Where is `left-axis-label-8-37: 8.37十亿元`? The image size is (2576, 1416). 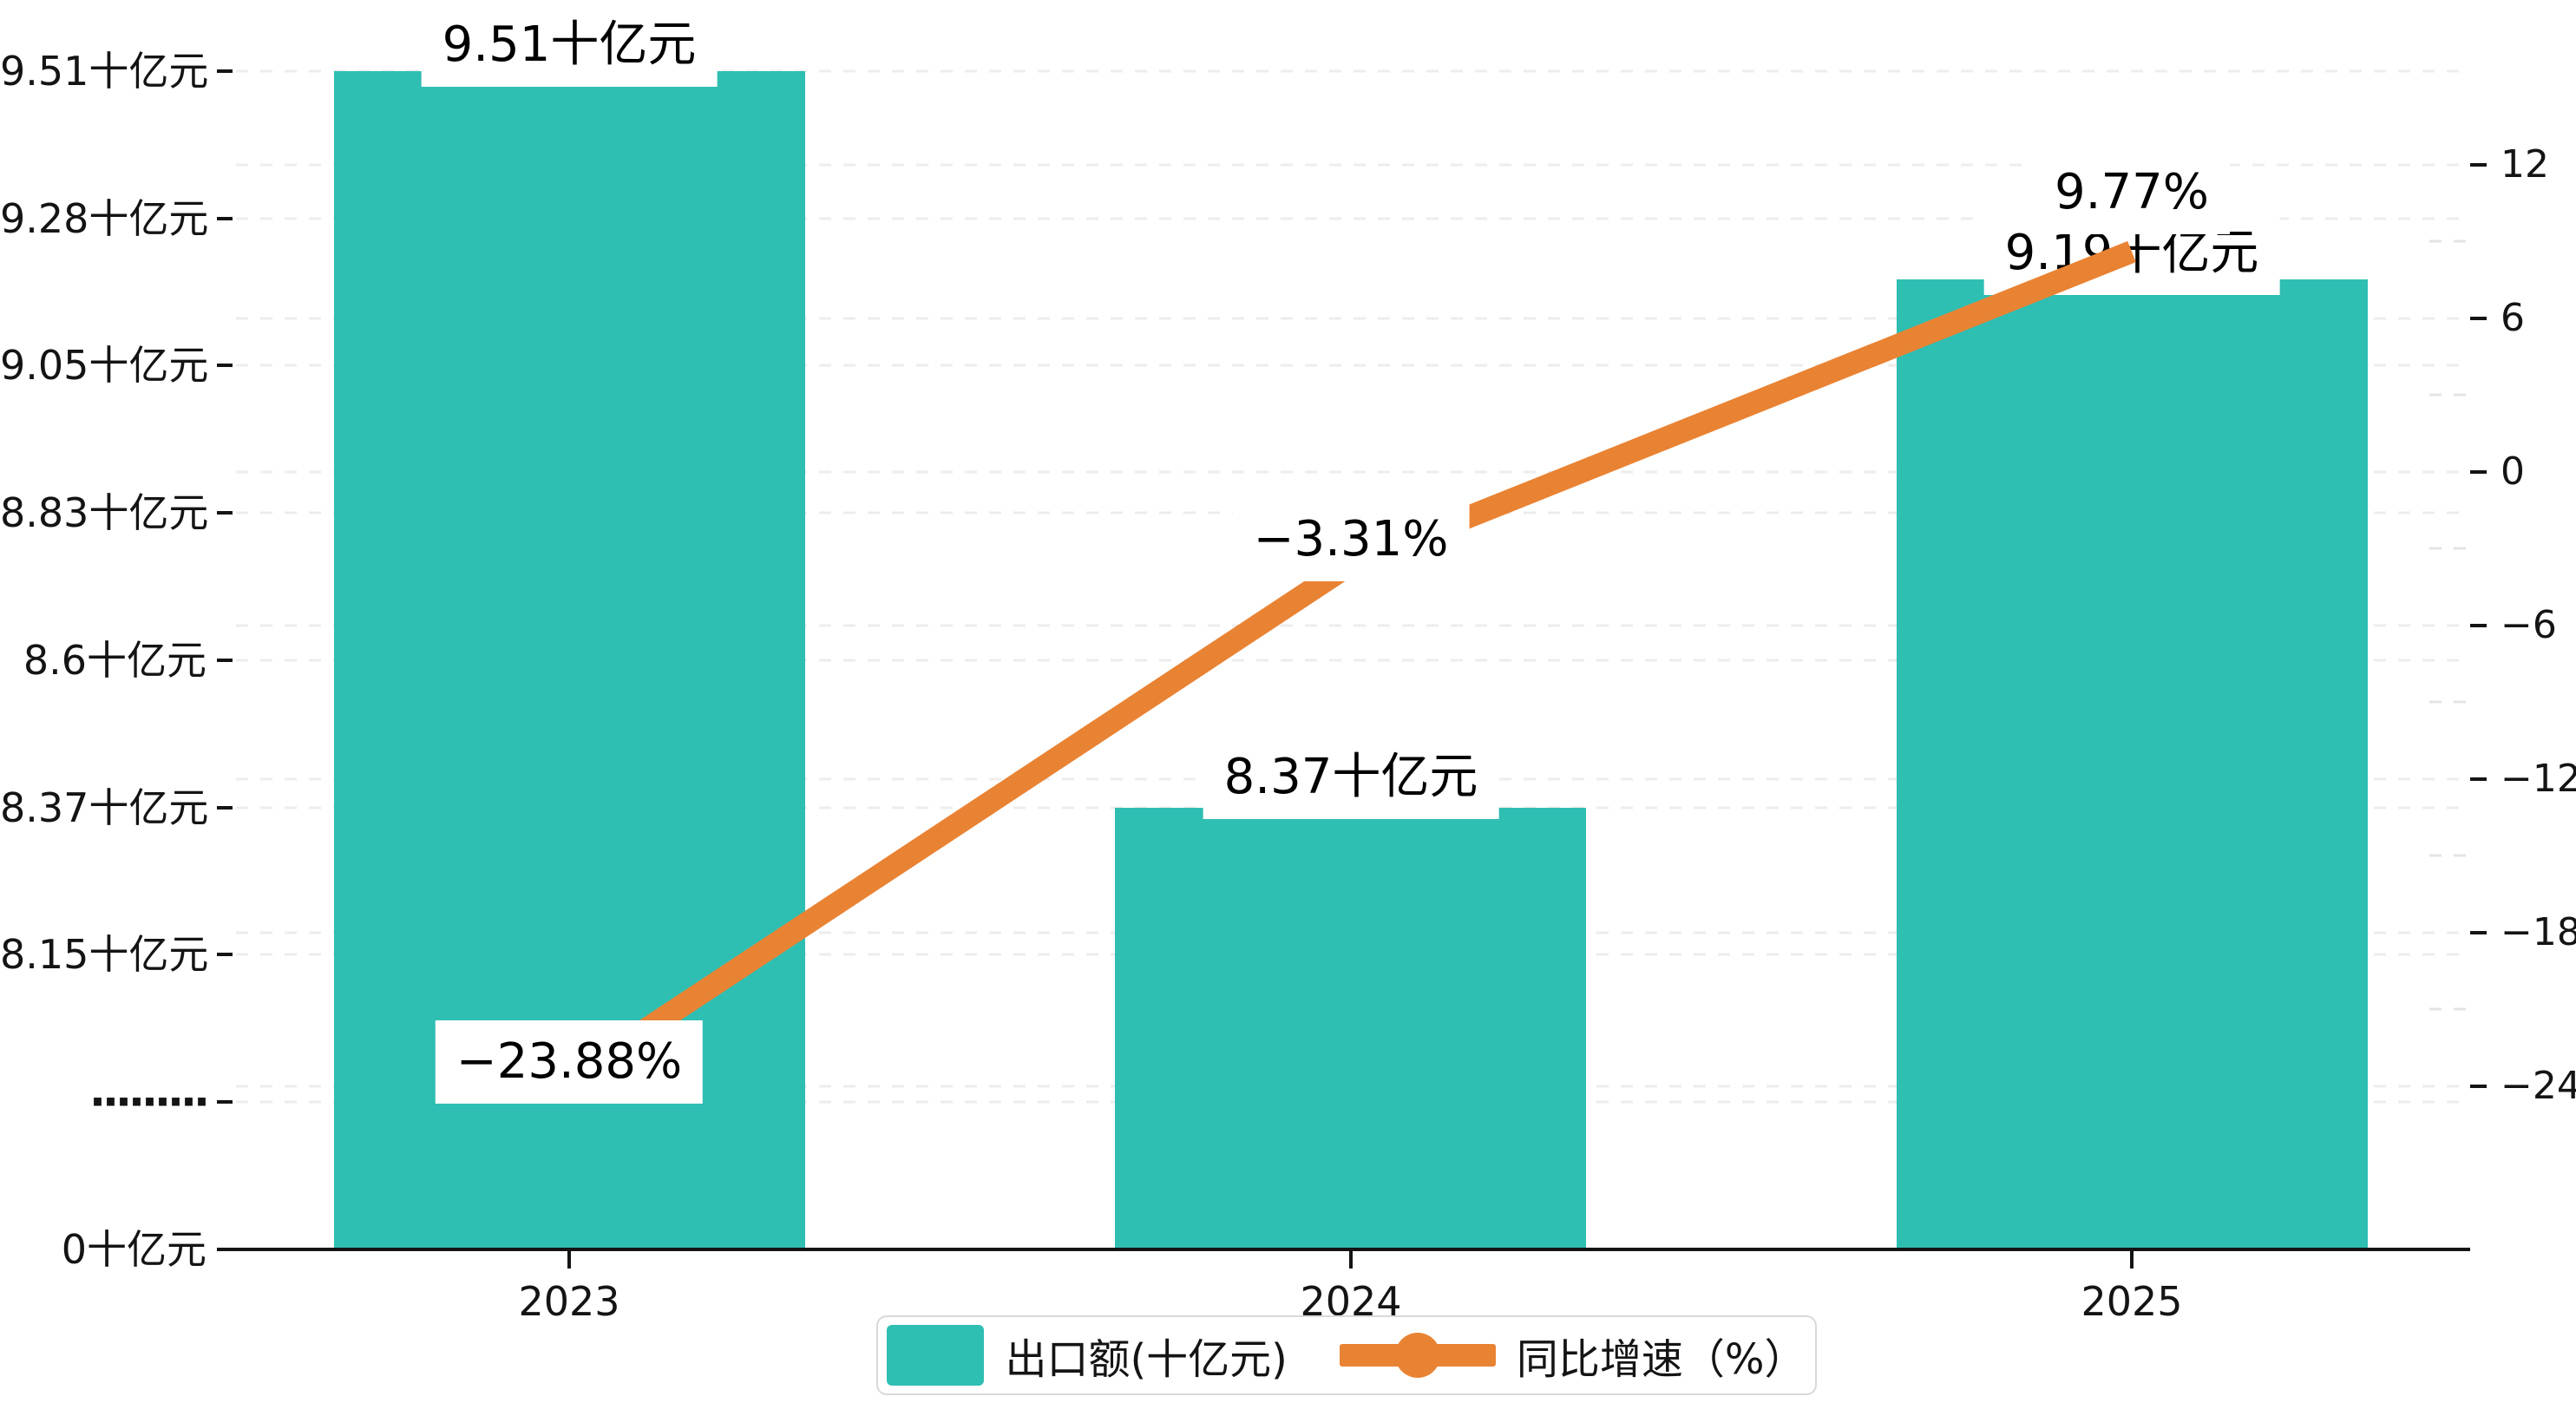
left-axis-label-8-37: 8.37十亿元 is located at coordinates (104, 807).